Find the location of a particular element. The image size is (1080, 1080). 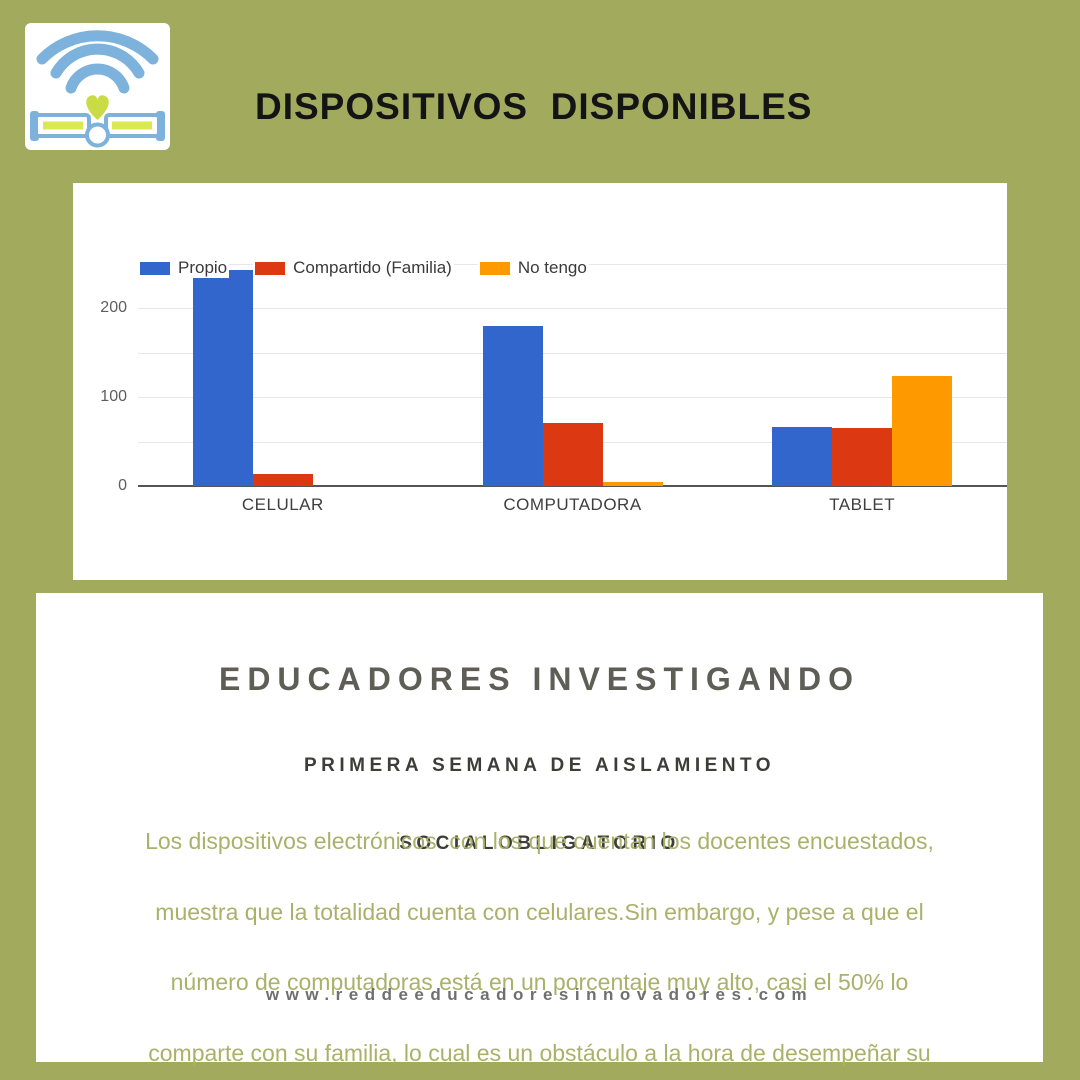

subheading-line: SOCIALOBLIGATORIO is located at coordinates (539, 843).